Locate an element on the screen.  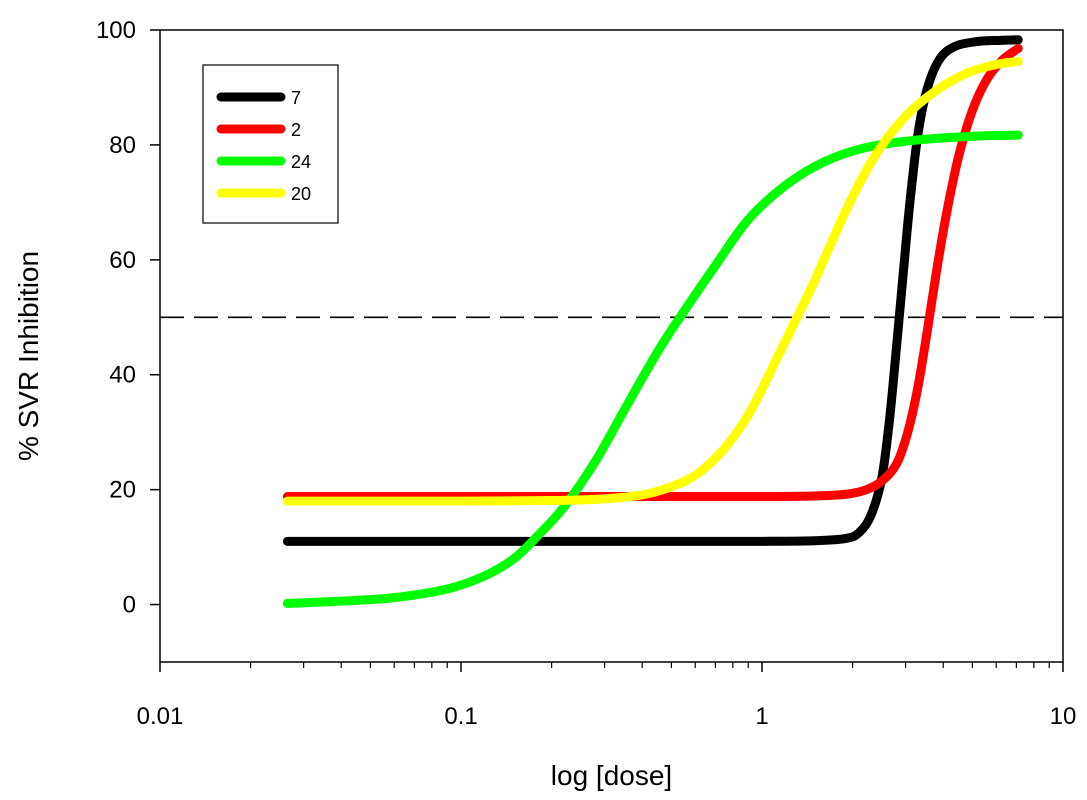
y-tick-label: 60 is located at coordinates (122, 260).